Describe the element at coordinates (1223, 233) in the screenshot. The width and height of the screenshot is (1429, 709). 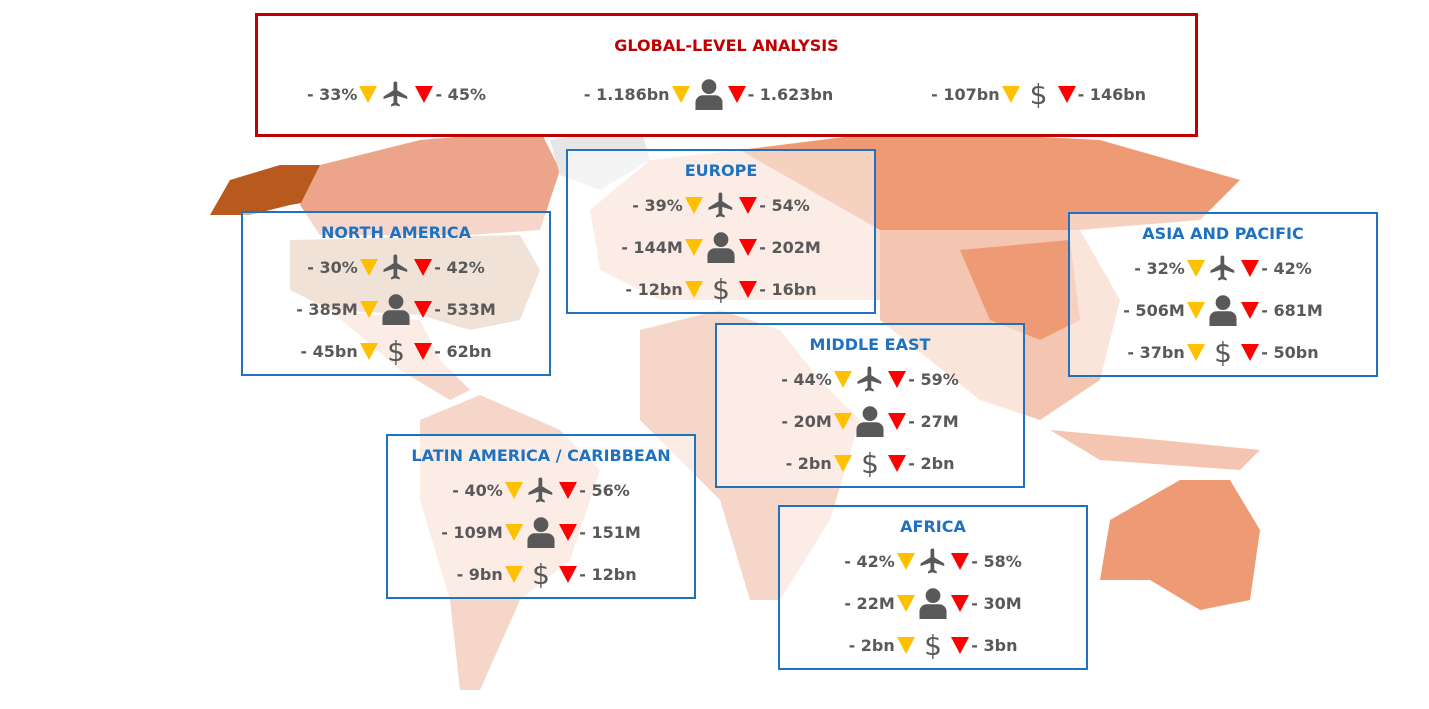
I see `region-title: ASIA AND PACIFIC` at that location.